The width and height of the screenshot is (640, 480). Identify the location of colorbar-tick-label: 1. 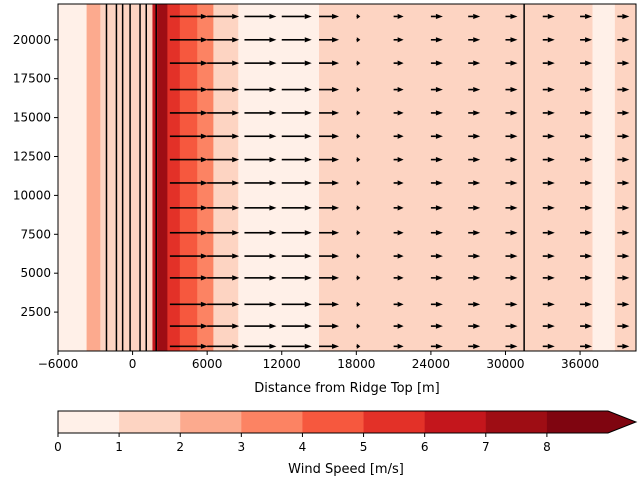
(119, 447).